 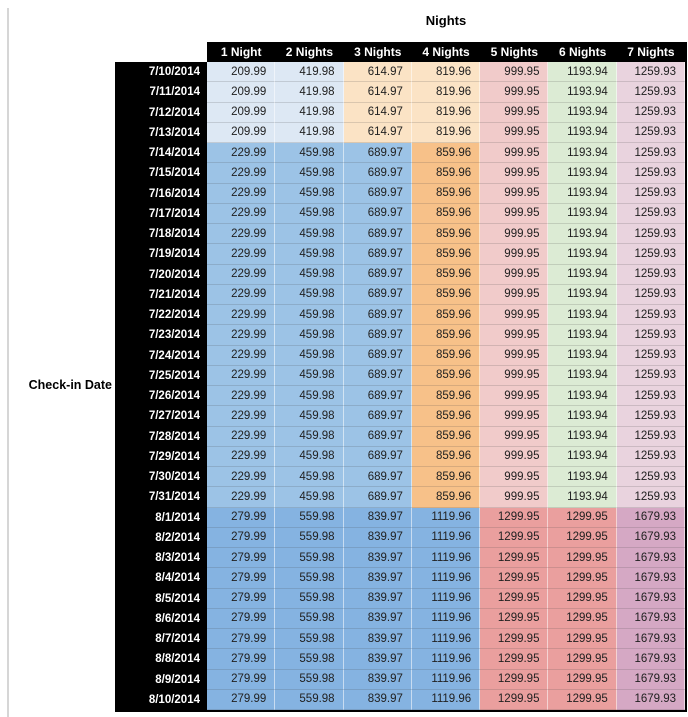 What do you see at coordinates (161, 558) in the screenshot?
I see `row-header-date: 8/3/2014` at bounding box center [161, 558].